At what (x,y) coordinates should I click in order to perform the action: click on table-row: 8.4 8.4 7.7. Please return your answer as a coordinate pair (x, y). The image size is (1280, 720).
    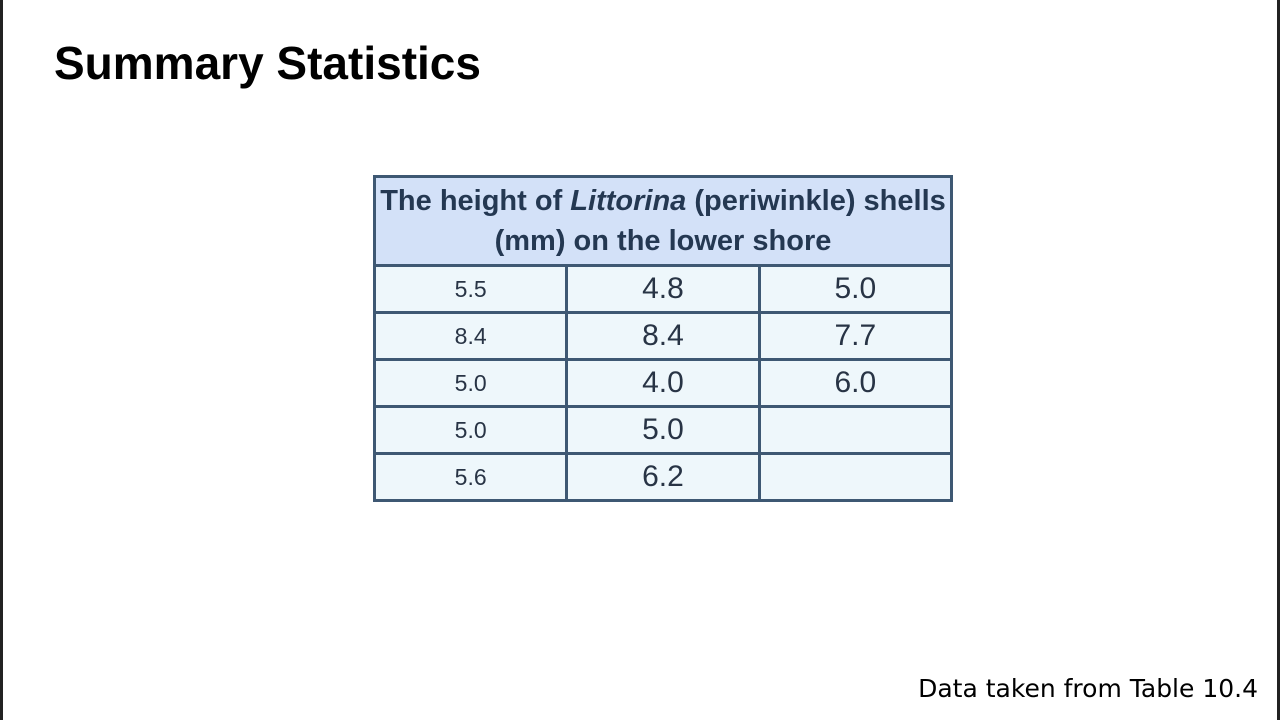
    Looking at the image, I should click on (663, 336).